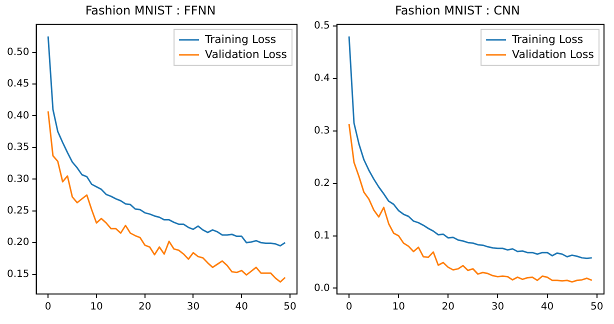 This screenshot has height=324, width=614. I want to click on y-tick-label: 0.50, so click(18, 52).